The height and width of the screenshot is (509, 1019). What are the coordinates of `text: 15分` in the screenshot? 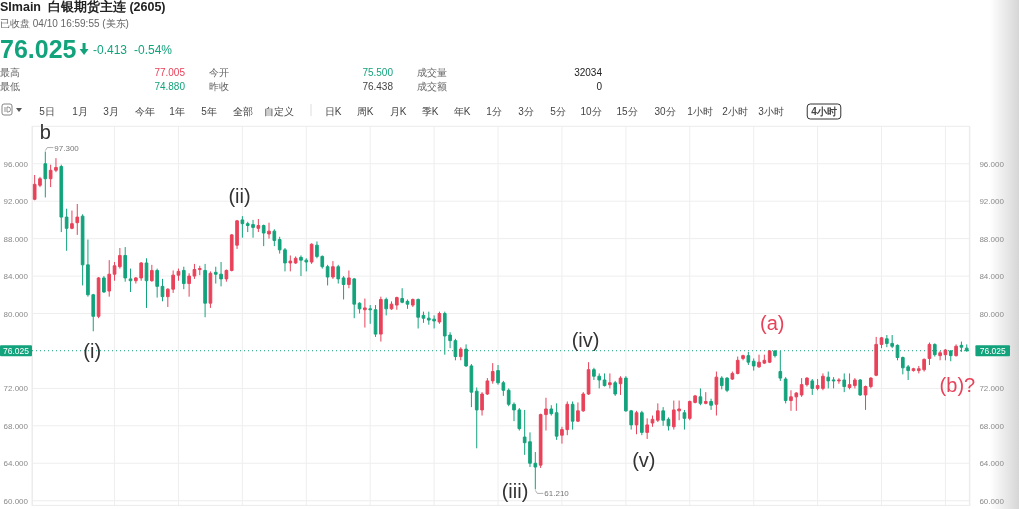 It's located at (627, 111).